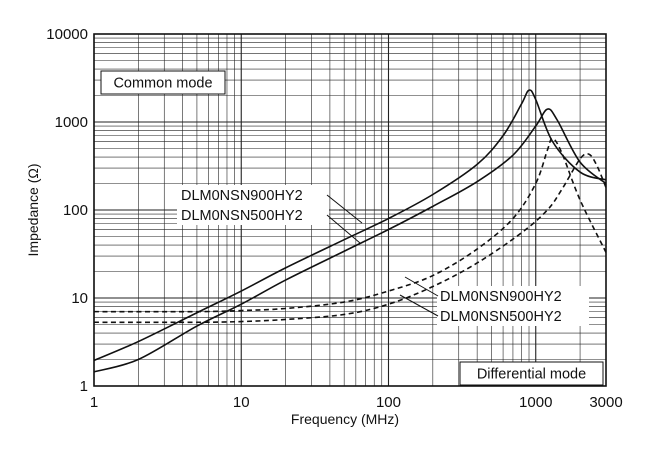 The width and height of the screenshot is (647, 450). What do you see at coordinates (79, 298) in the screenshot?
I see `y-tick-label: 10` at bounding box center [79, 298].